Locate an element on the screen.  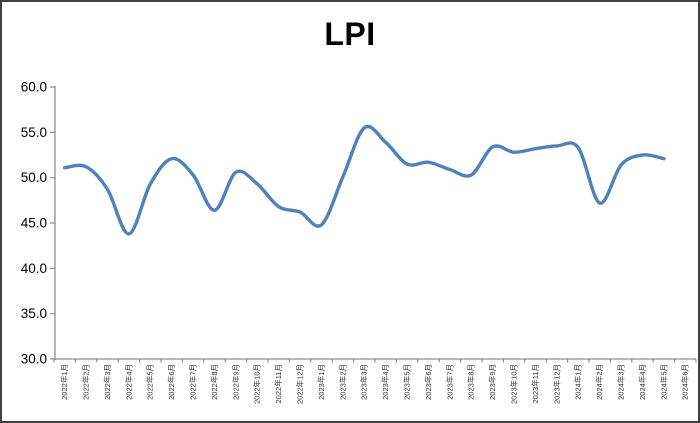
y-axis-label: 40.0 is located at coordinates (34, 268).